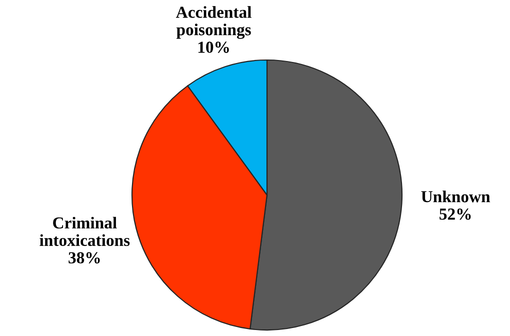 The height and width of the screenshot is (336, 510). Describe the element at coordinates (213, 47) in the screenshot. I see `data-label: 10%` at that location.